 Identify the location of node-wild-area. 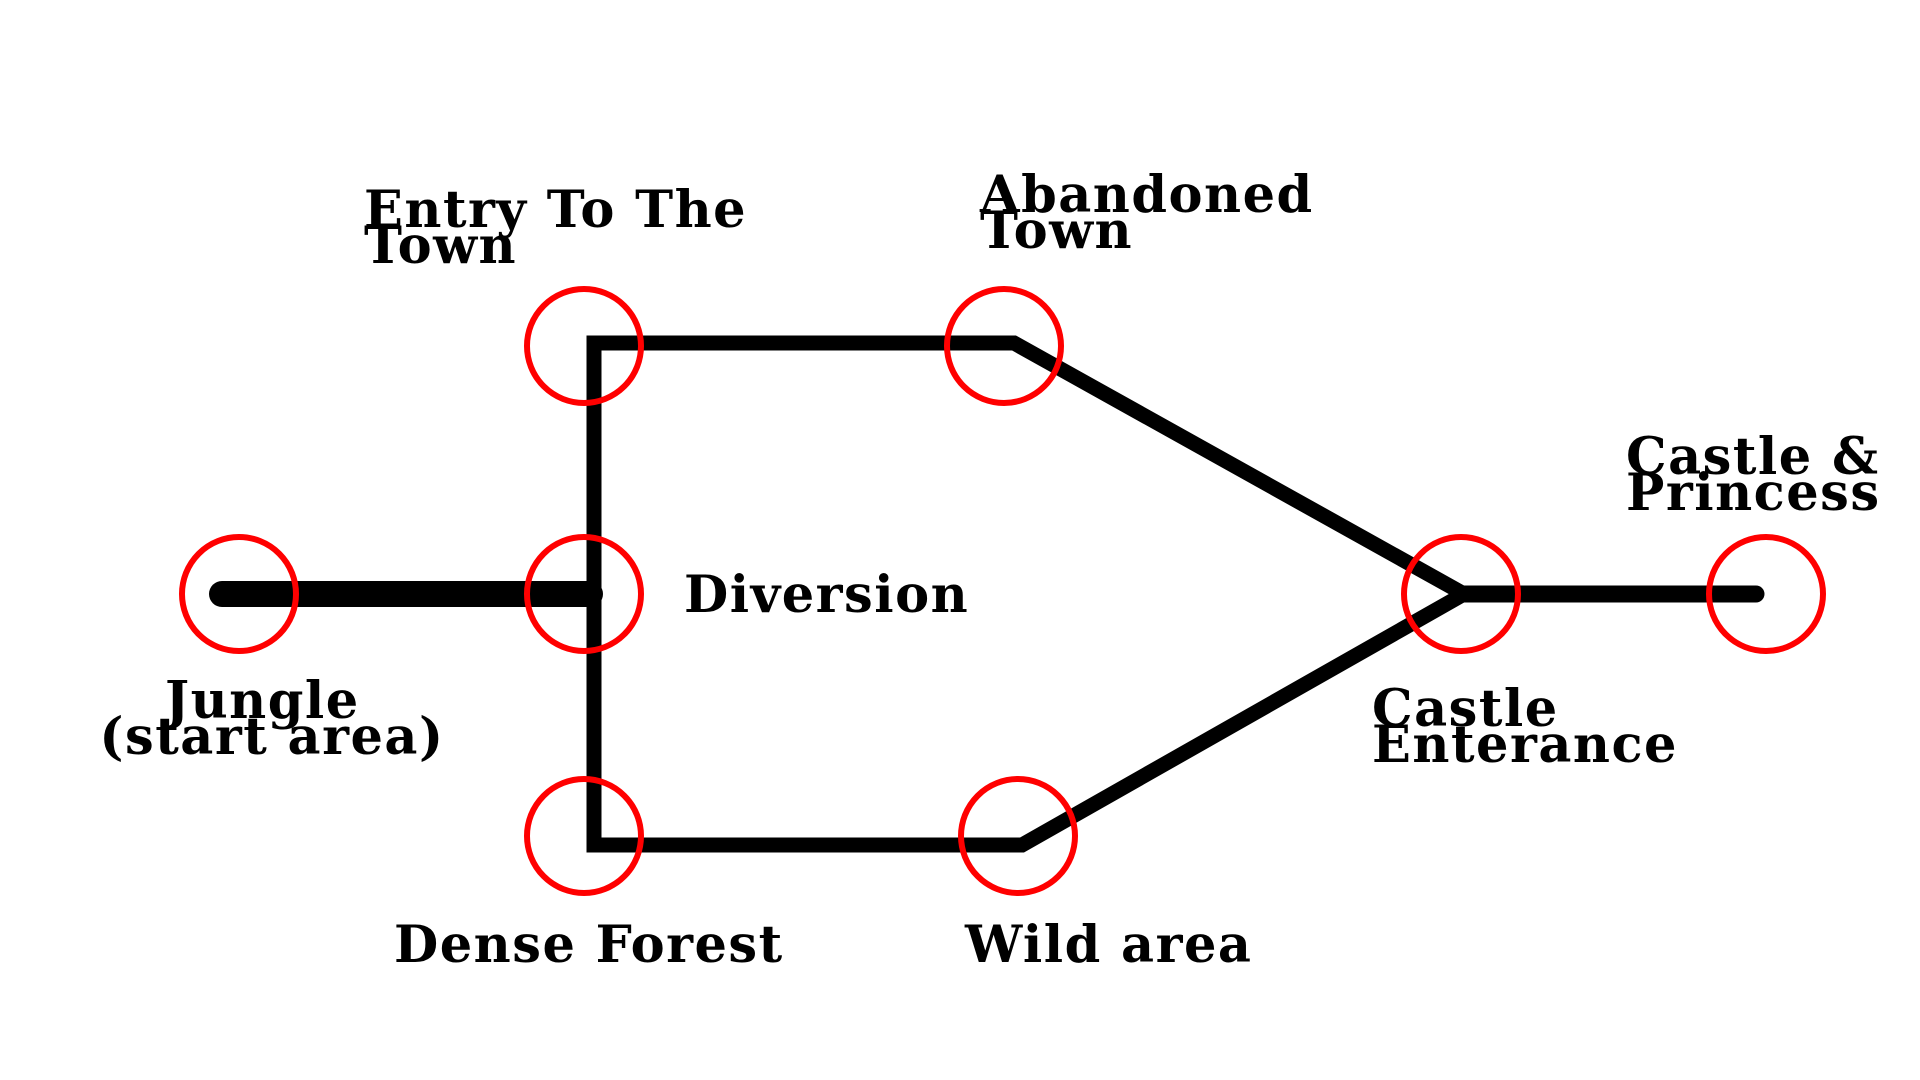
(1018, 836).